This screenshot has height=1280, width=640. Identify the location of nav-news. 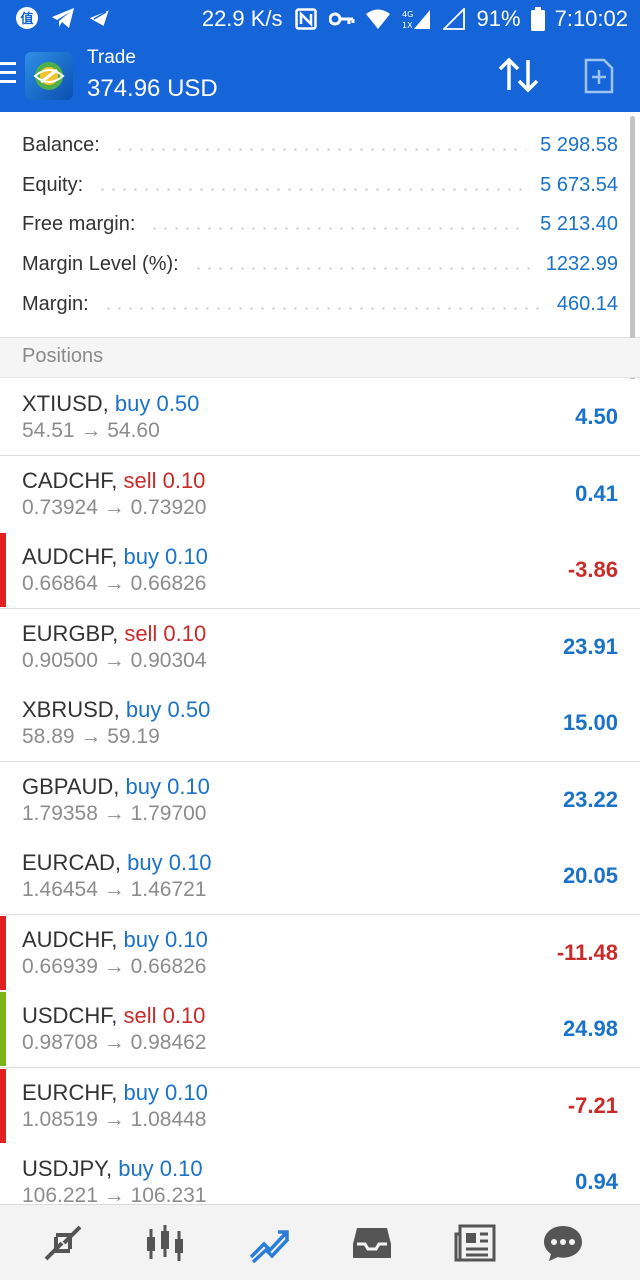
(475, 1243).